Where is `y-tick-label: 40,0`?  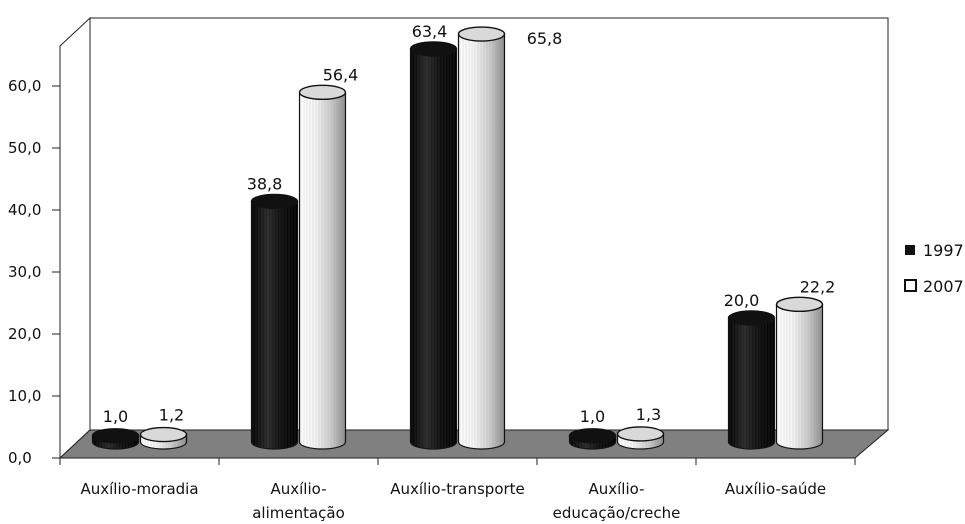
y-tick-label: 40,0 is located at coordinates (24, 210).